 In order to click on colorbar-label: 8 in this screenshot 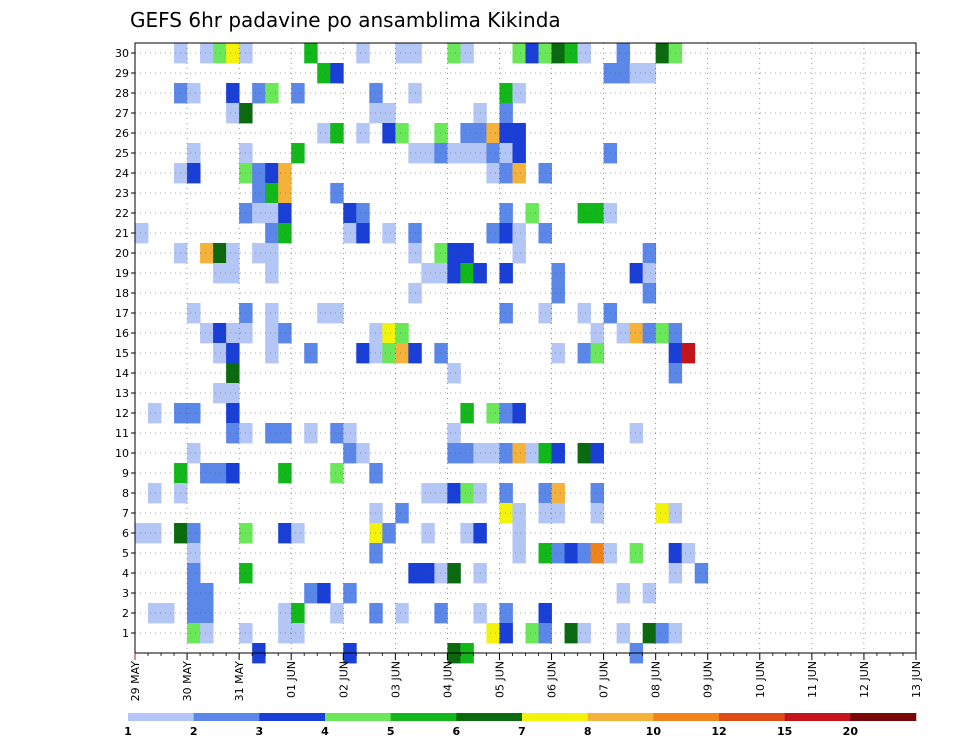, I will do `click(588, 731)`.